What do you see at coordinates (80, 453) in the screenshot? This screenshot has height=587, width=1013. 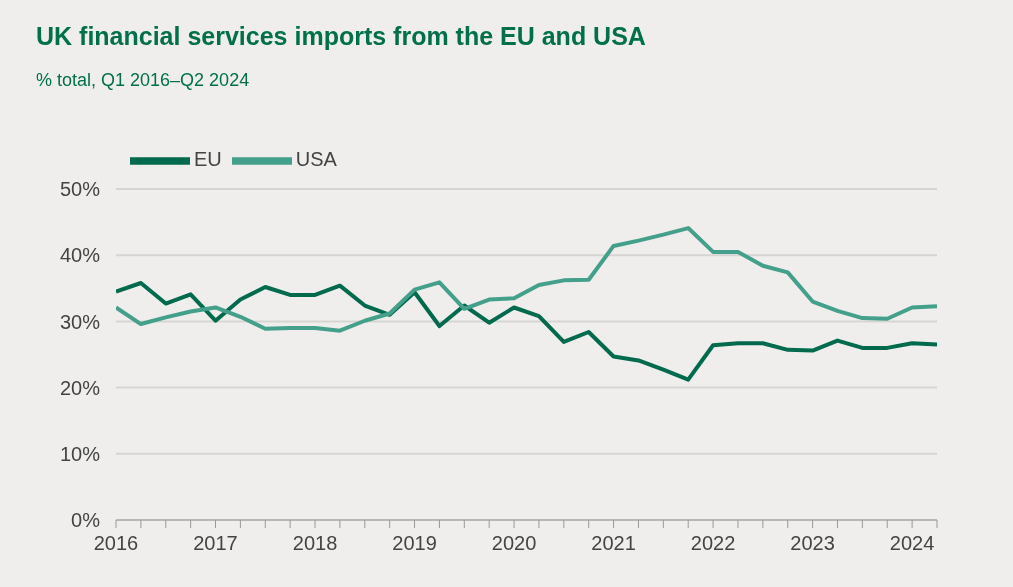 I see `y-tick-label: 10%` at bounding box center [80, 453].